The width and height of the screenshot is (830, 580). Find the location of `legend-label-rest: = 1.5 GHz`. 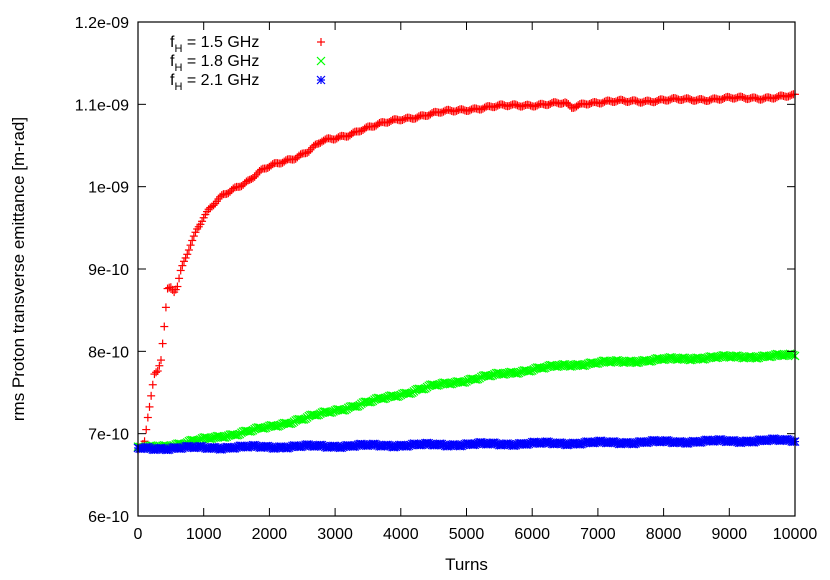

legend-label-rest: = 1.5 GHz is located at coordinates (220, 42).